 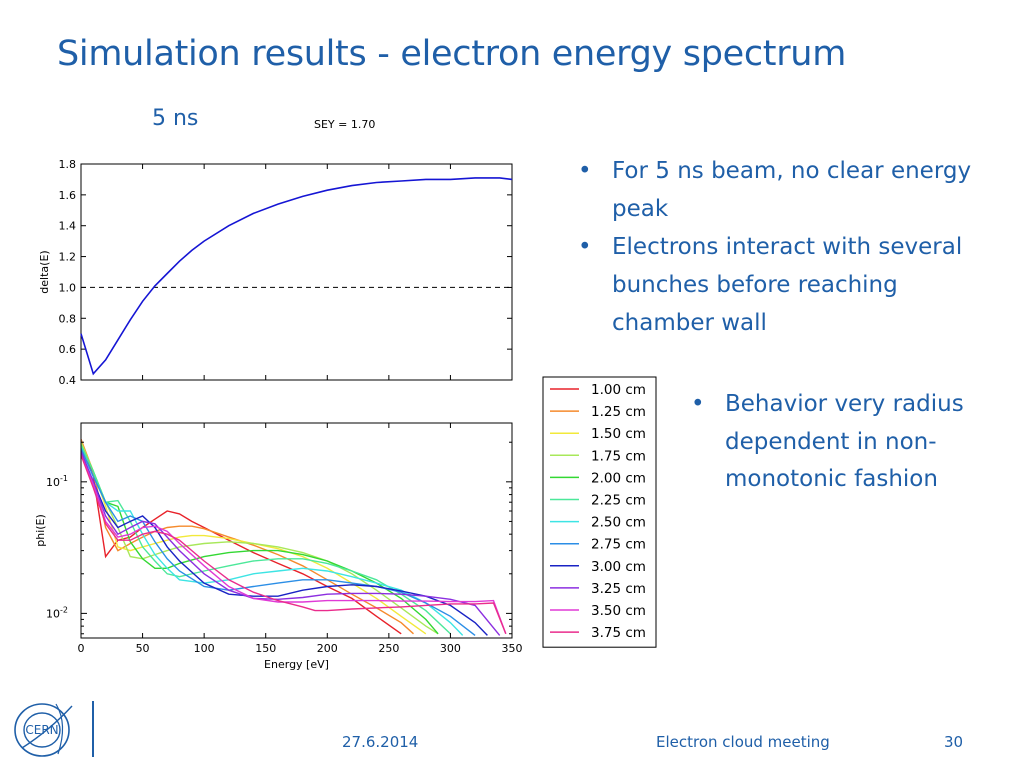 What do you see at coordinates (64, 609) in the screenshot?
I see `y-tick-exponent: -2` at bounding box center [64, 609].